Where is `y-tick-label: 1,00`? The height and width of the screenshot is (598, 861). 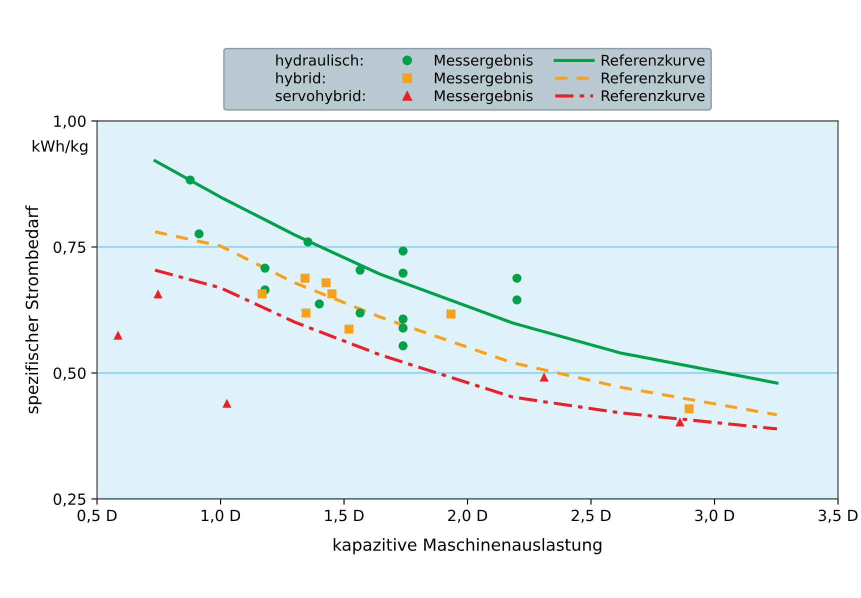
y-tick-label: 1,00 is located at coordinates (70, 122).